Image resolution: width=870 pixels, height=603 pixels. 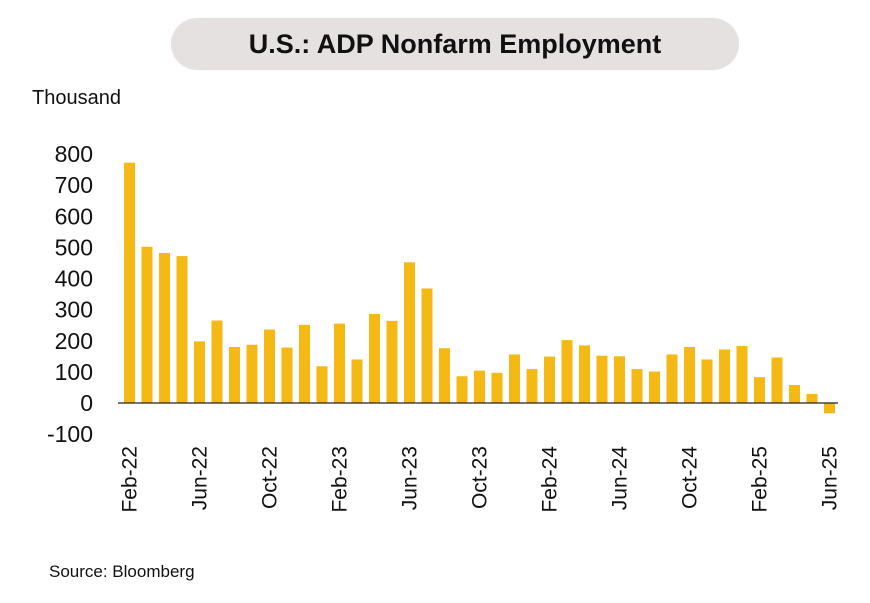 I want to click on source-note: Source: Bloomberg, so click(x=122, y=571).